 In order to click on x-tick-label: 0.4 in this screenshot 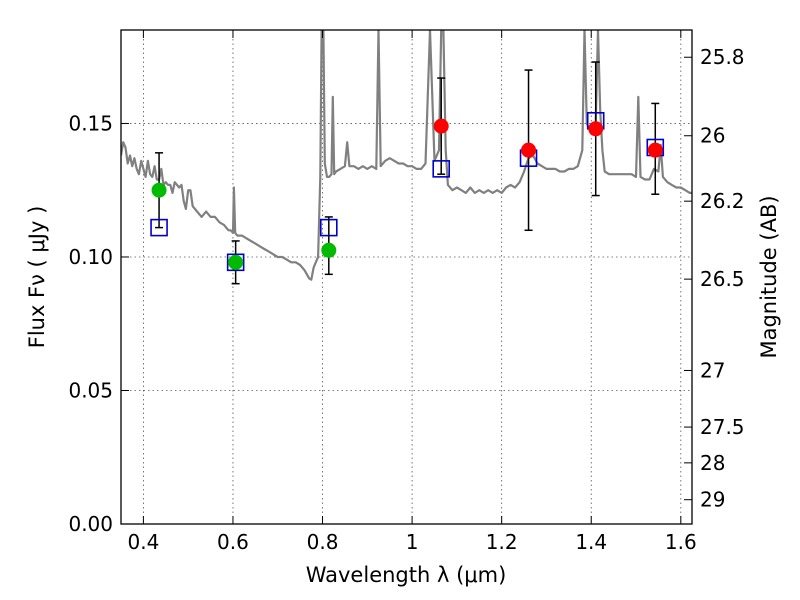, I will do `click(143, 542)`.